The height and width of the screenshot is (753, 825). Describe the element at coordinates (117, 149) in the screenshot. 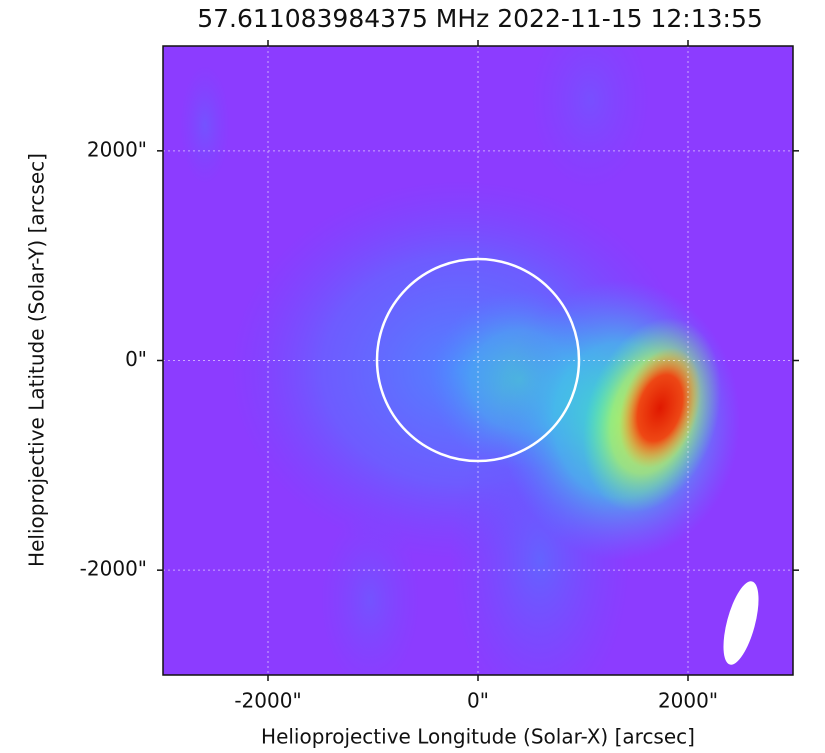

I see `y-tick-label: 2000"` at that location.